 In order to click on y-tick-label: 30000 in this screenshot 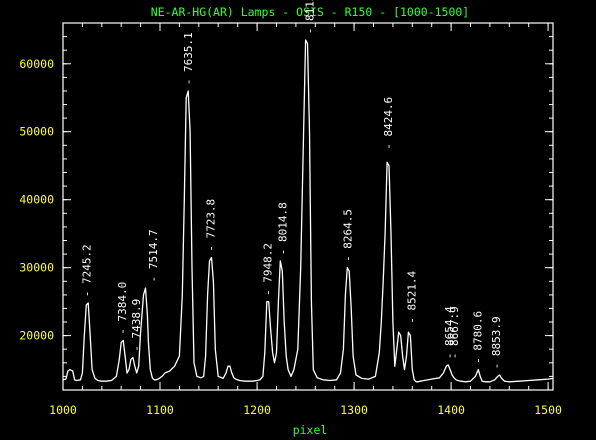, I will do `click(36, 268)`.